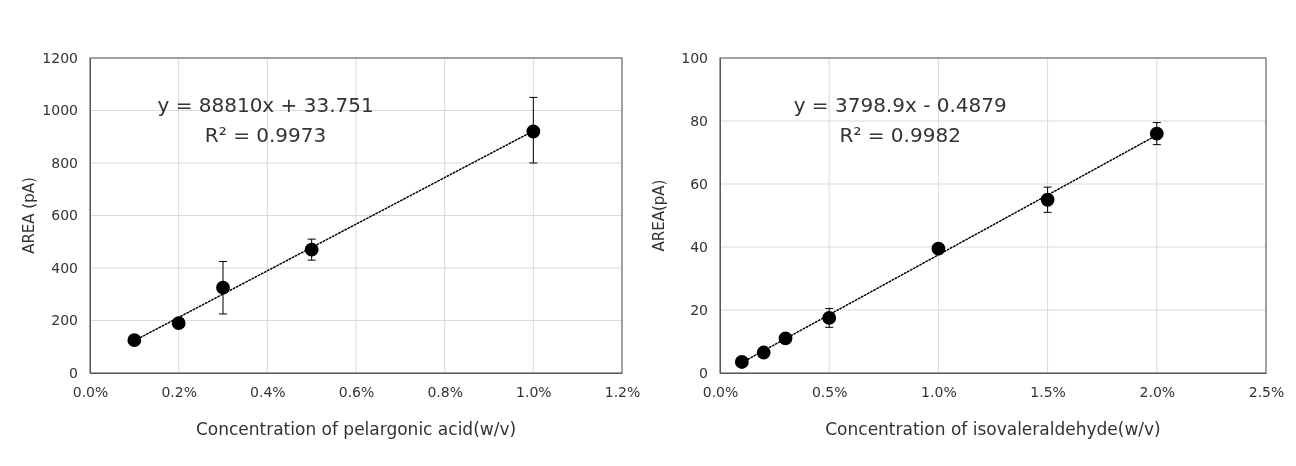  Describe the element at coordinates (829, 391) in the screenshot. I see `x-tick-label: 0.5%` at that location.